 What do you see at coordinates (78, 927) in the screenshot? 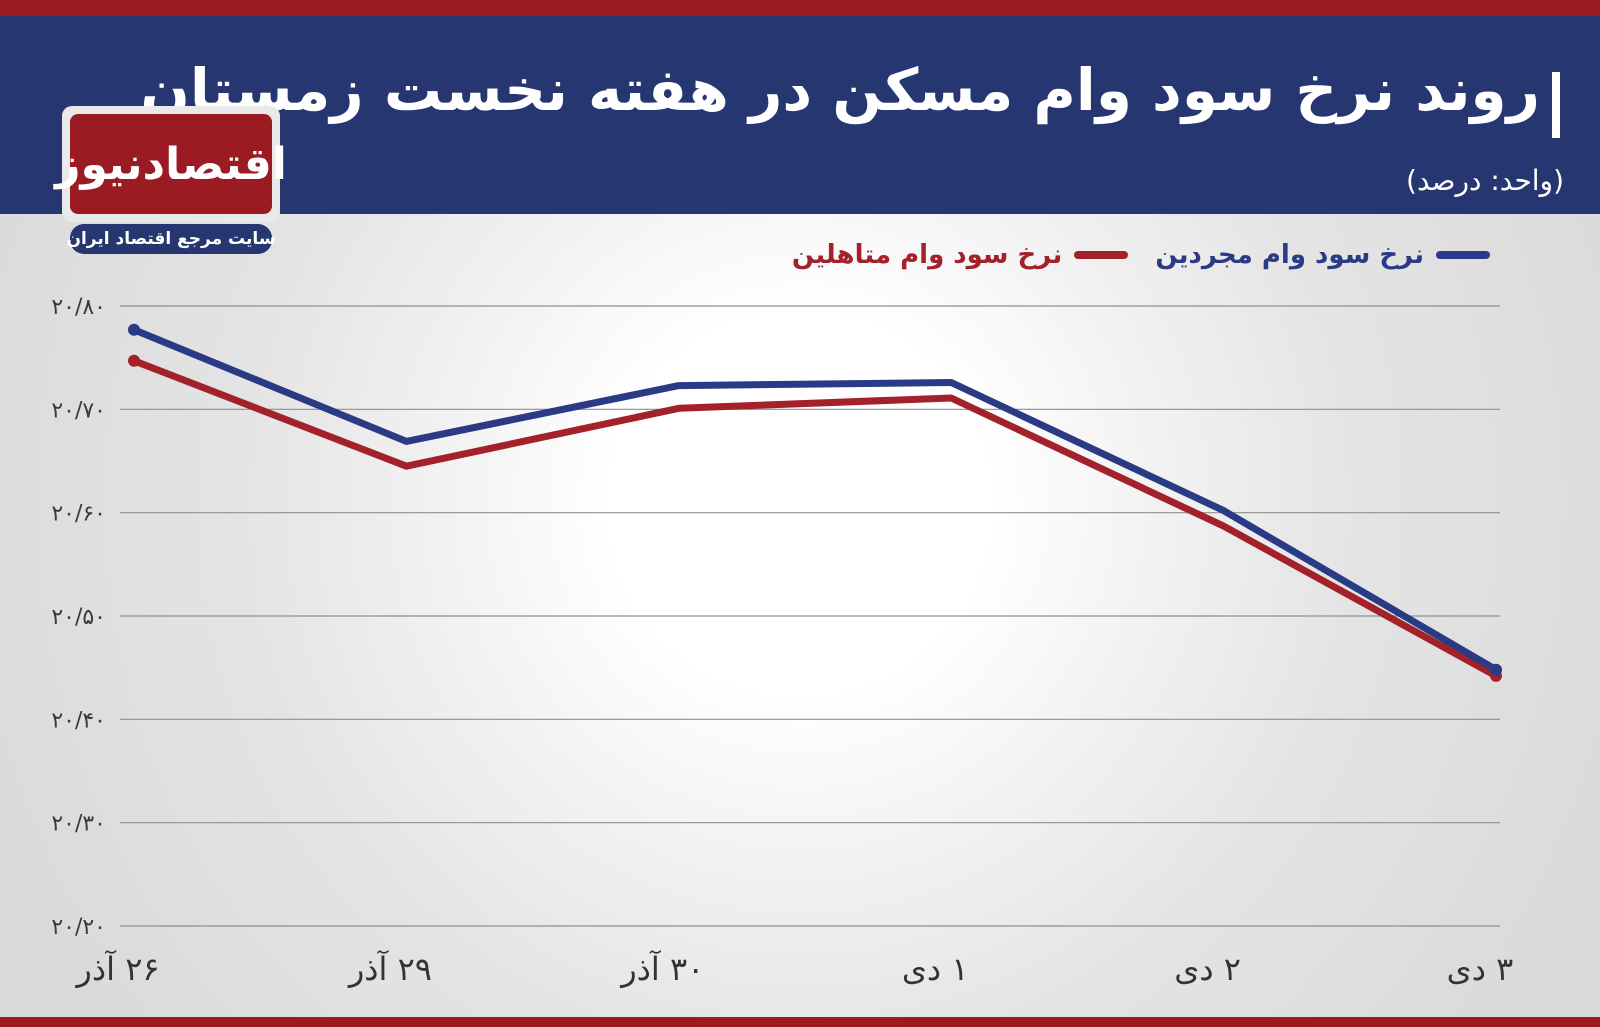
I see `y-tick-label: ۲۰/۲۰` at bounding box center [78, 927].